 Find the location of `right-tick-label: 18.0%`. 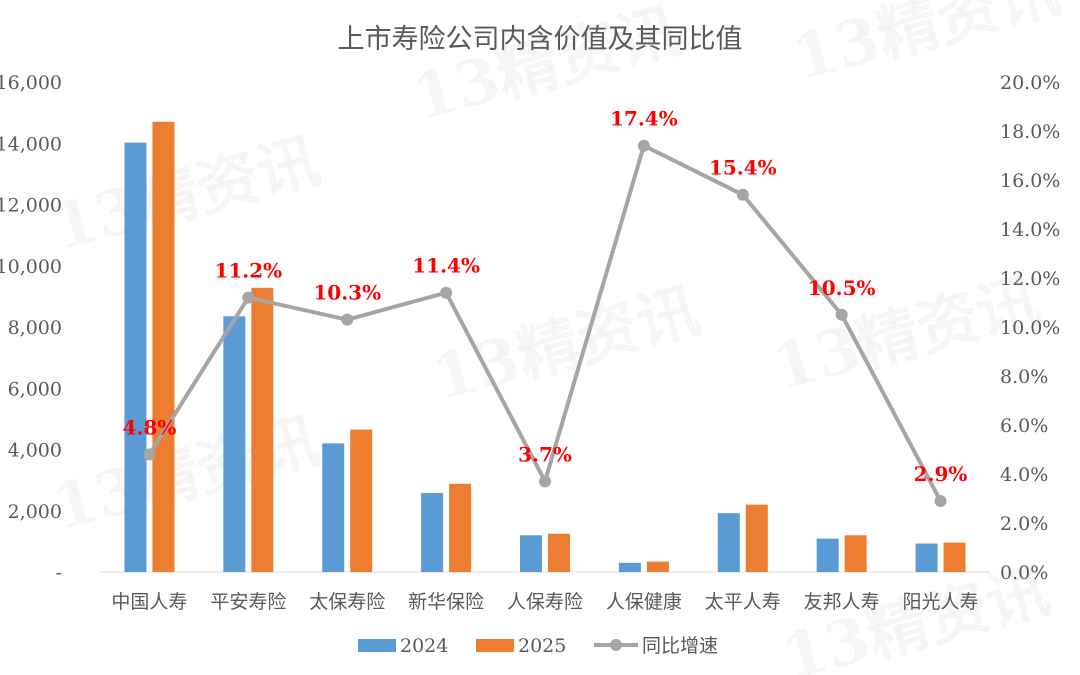

right-tick-label: 18.0% is located at coordinates (1030, 132).